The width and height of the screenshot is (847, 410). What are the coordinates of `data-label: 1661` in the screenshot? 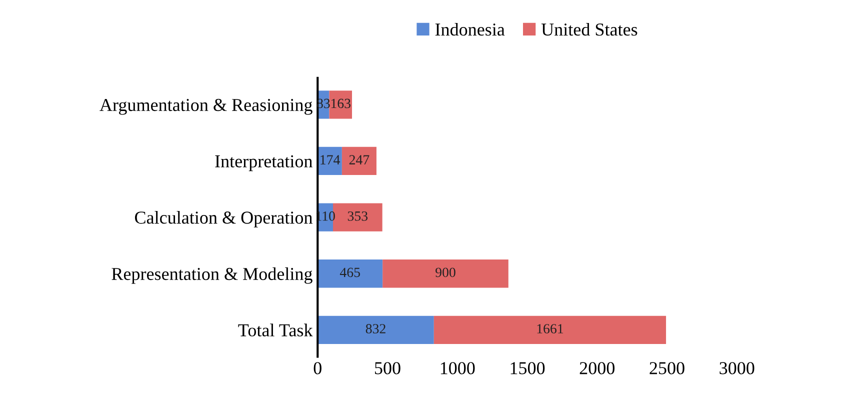 It's located at (550, 329).